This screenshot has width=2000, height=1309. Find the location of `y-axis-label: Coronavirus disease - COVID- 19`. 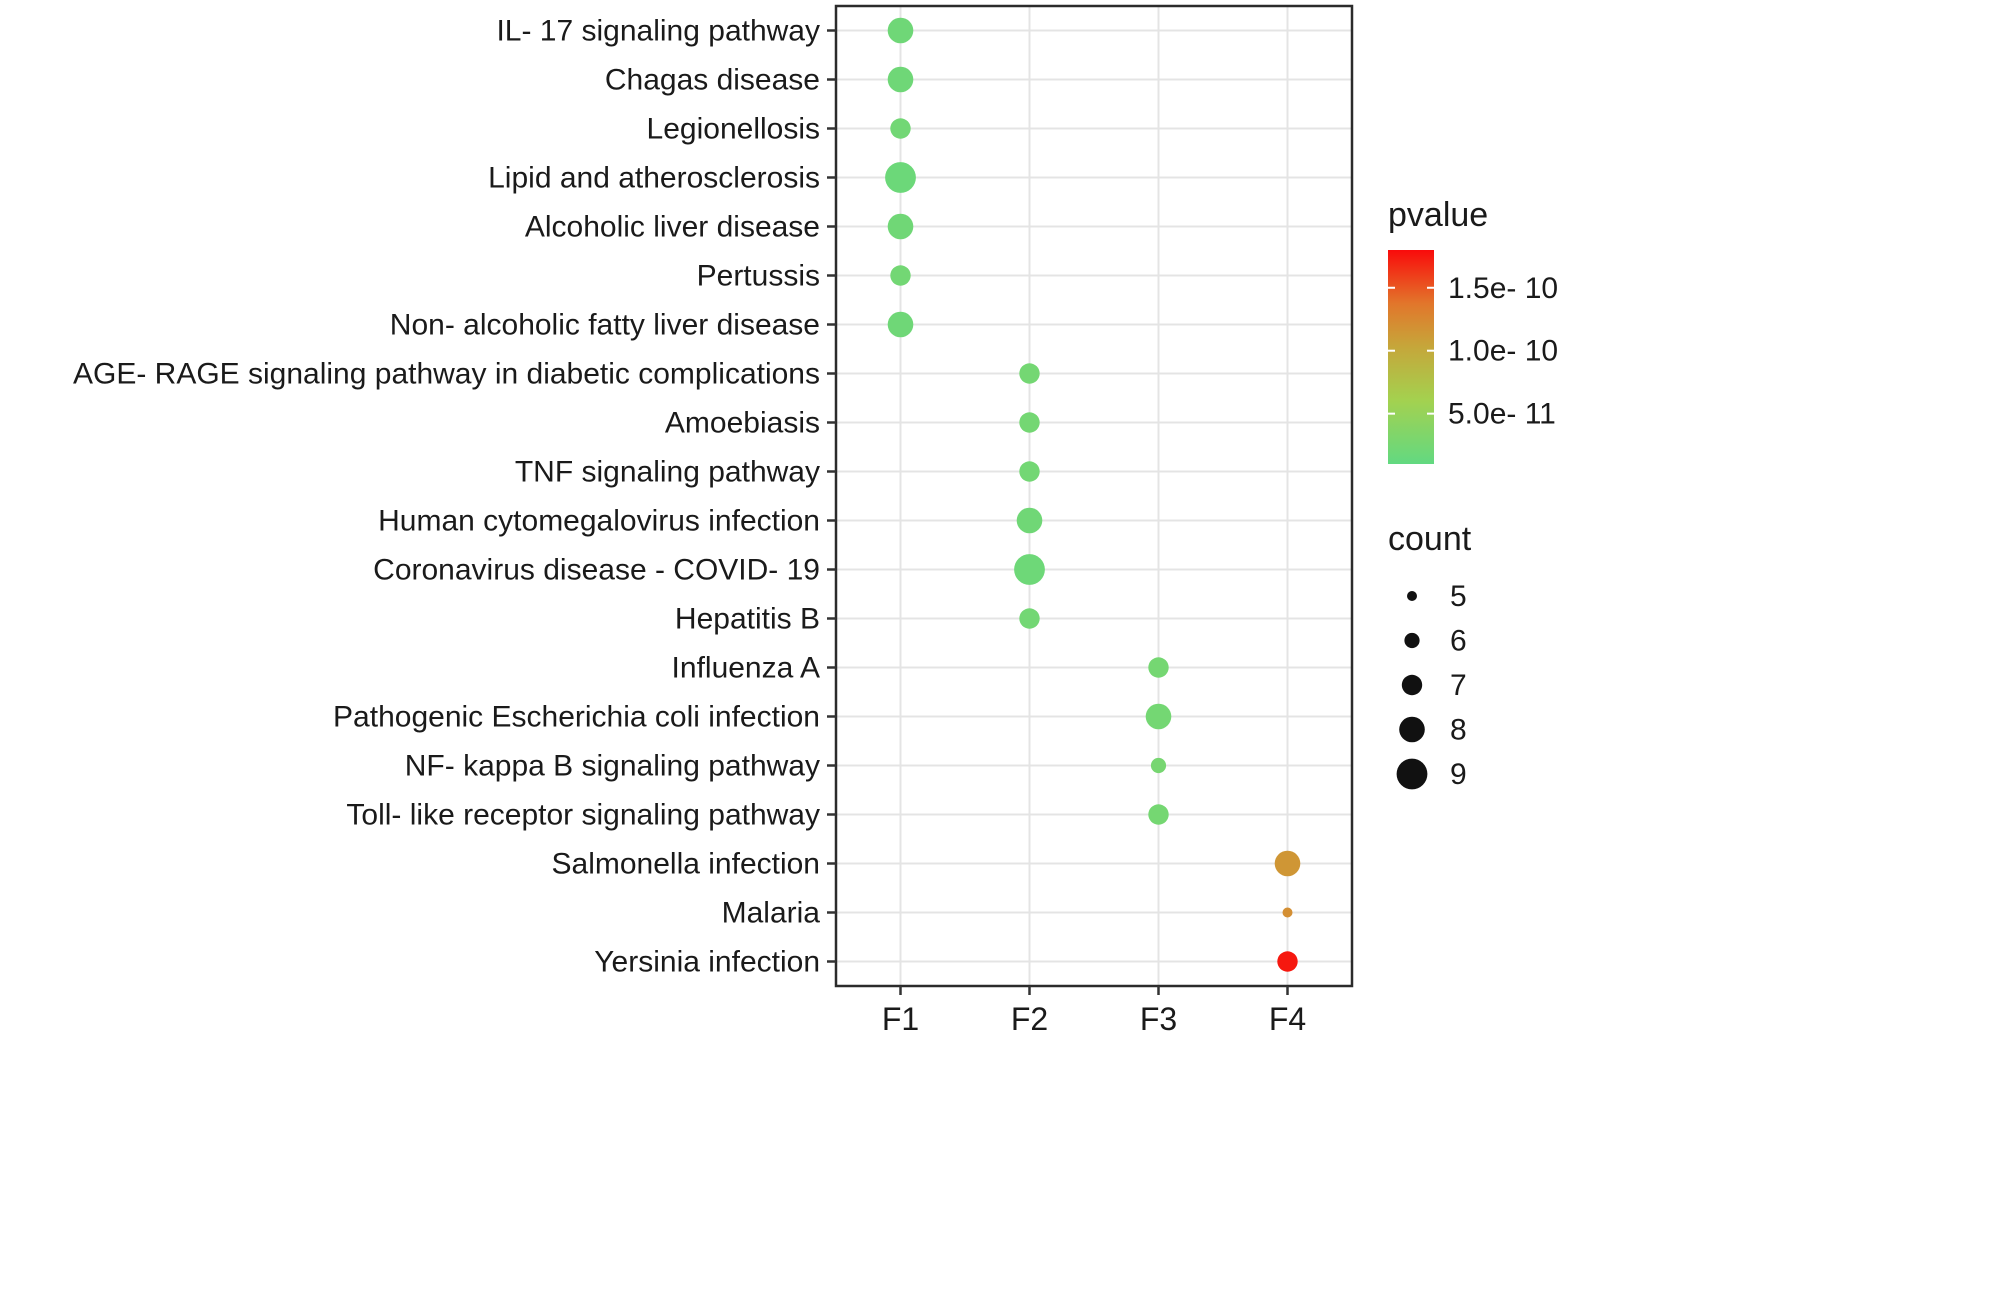

y-axis-label: Coronavirus disease - COVID- 19 is located at coordinates (596, 570).